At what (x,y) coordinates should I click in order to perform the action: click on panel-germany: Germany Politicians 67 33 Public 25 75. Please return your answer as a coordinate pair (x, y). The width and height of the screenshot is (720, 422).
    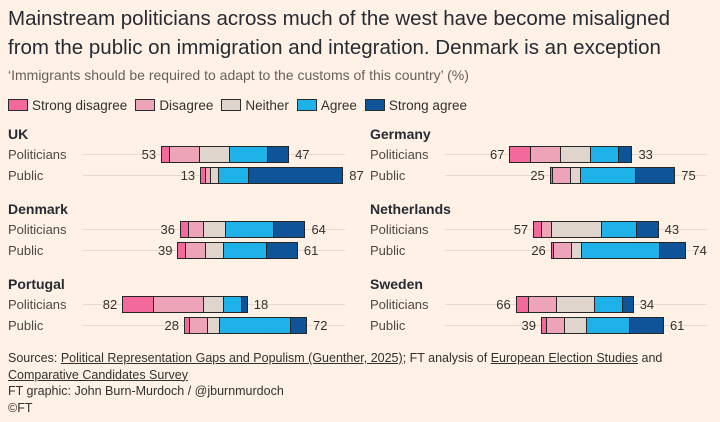
    Looking at the image, I should click on (540, 161).